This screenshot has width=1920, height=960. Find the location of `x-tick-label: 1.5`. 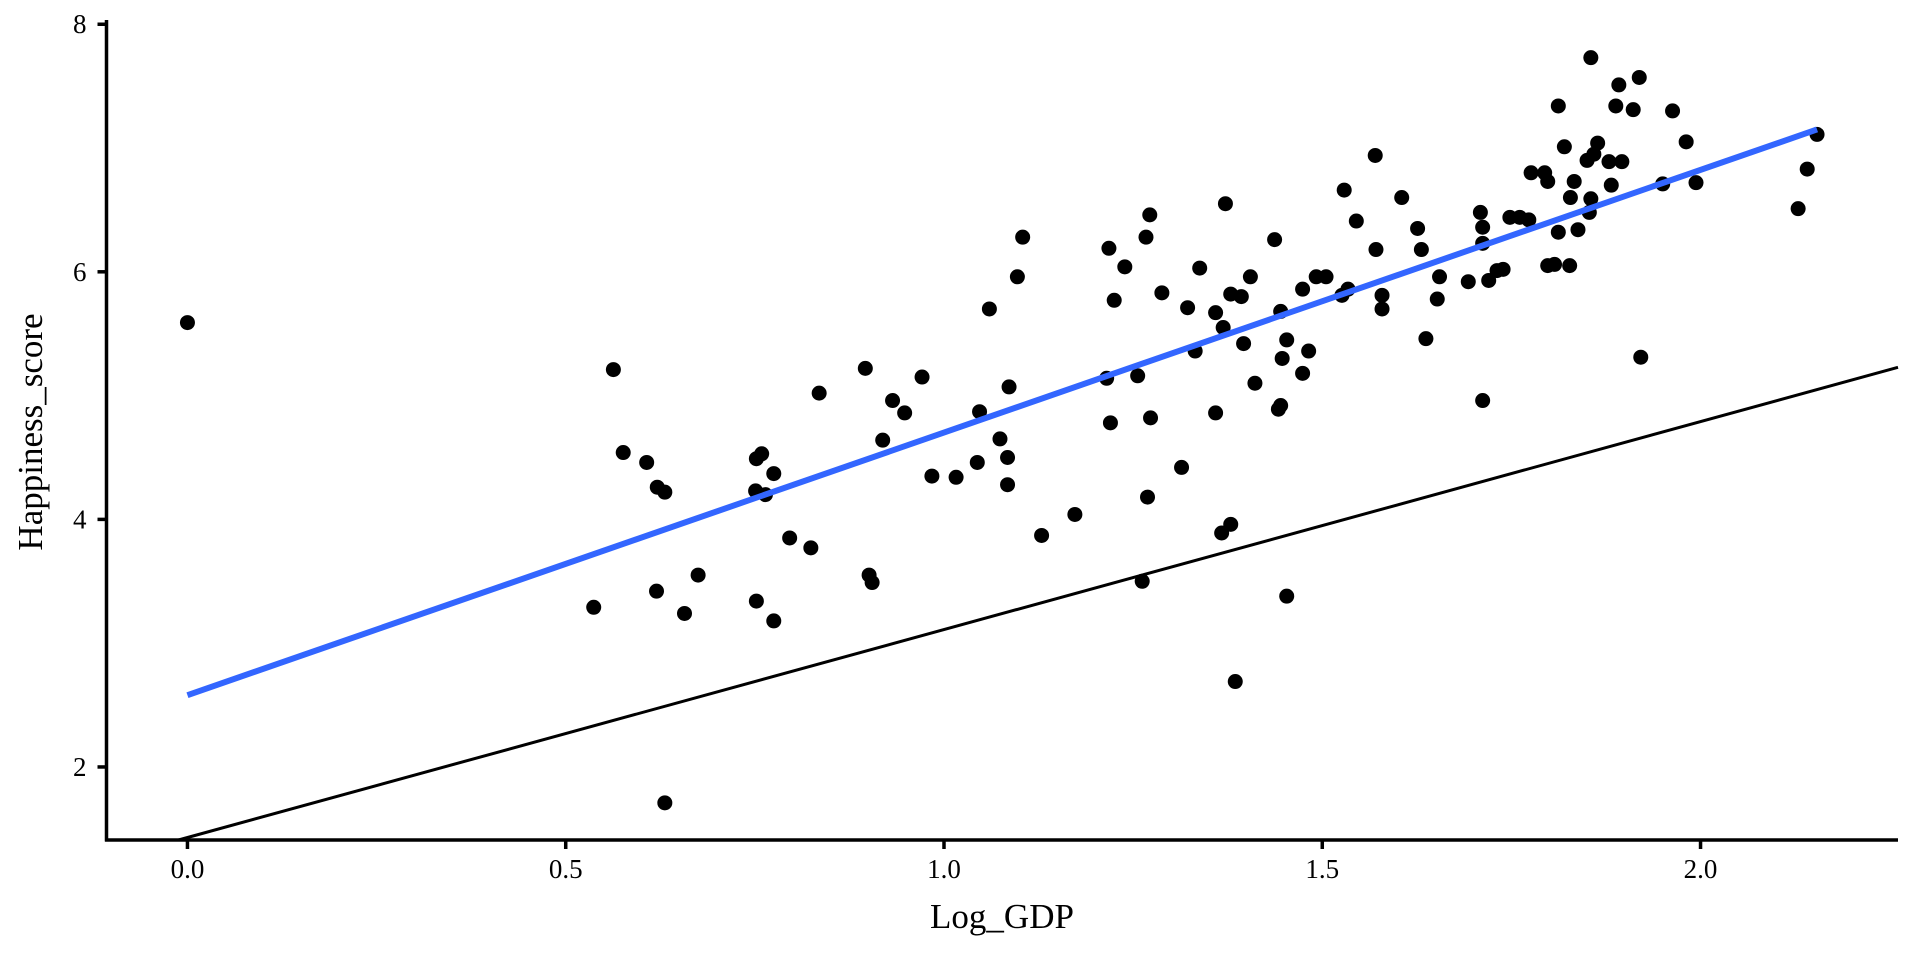

x-tick-label: 1.5 is located at coordinates (1322, 869).